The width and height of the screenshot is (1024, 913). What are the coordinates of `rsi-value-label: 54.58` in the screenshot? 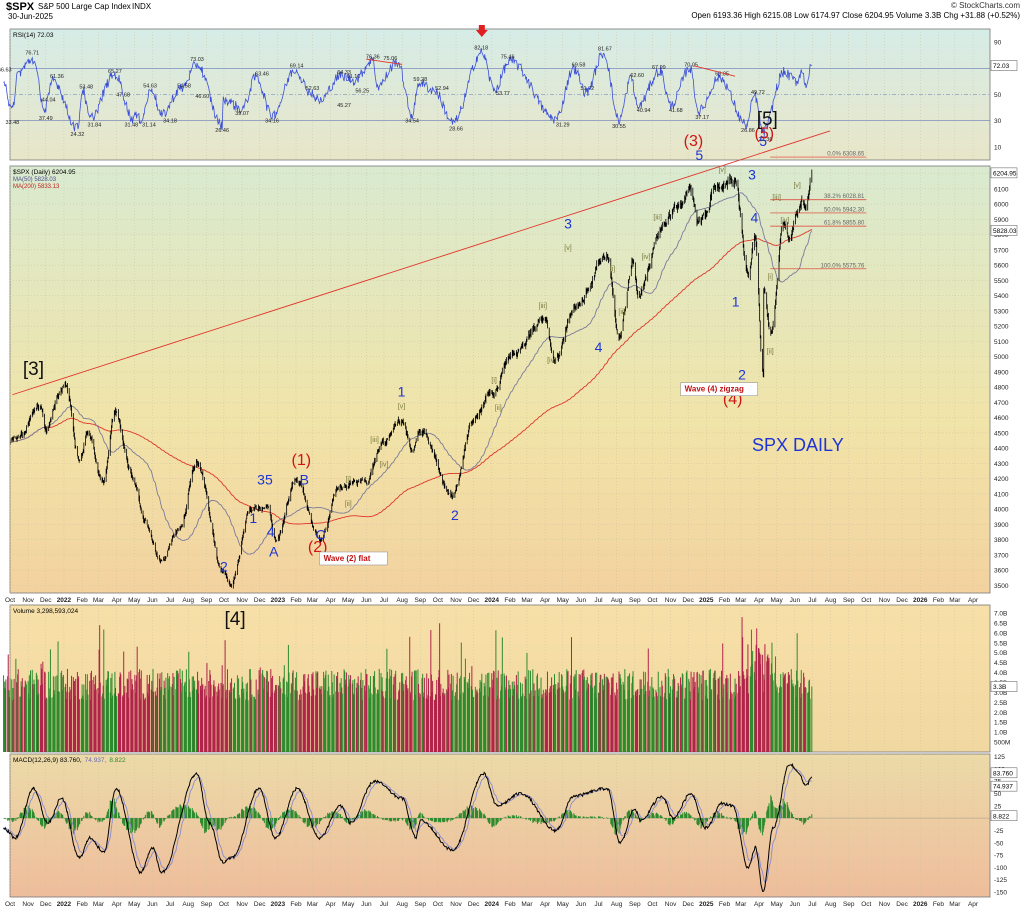 It's located at (184, 86).